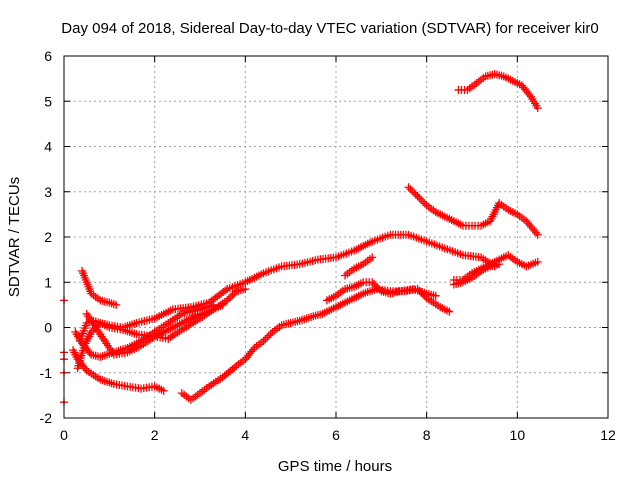 This screenshot has width=640, height=480. What do you see at coordinates (336, 435) in the screenshot?
I see `x-tick-label: 6` at bounding box center [336, 435].